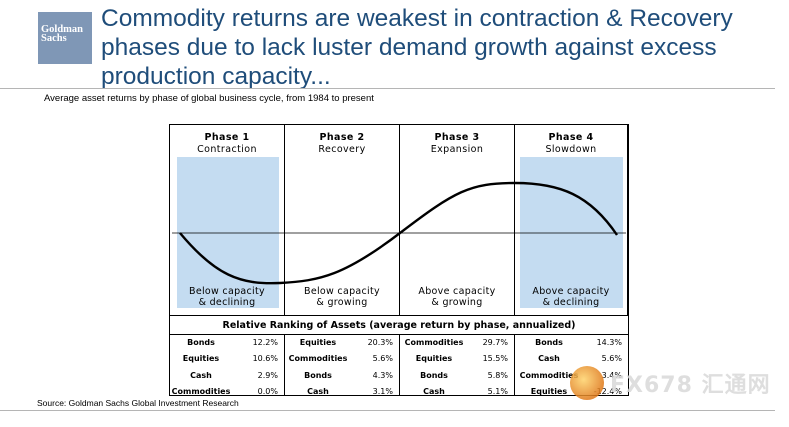 This screenshot has height=427, width=789. I want to click on cycle-curve-line, so click(398, 233).